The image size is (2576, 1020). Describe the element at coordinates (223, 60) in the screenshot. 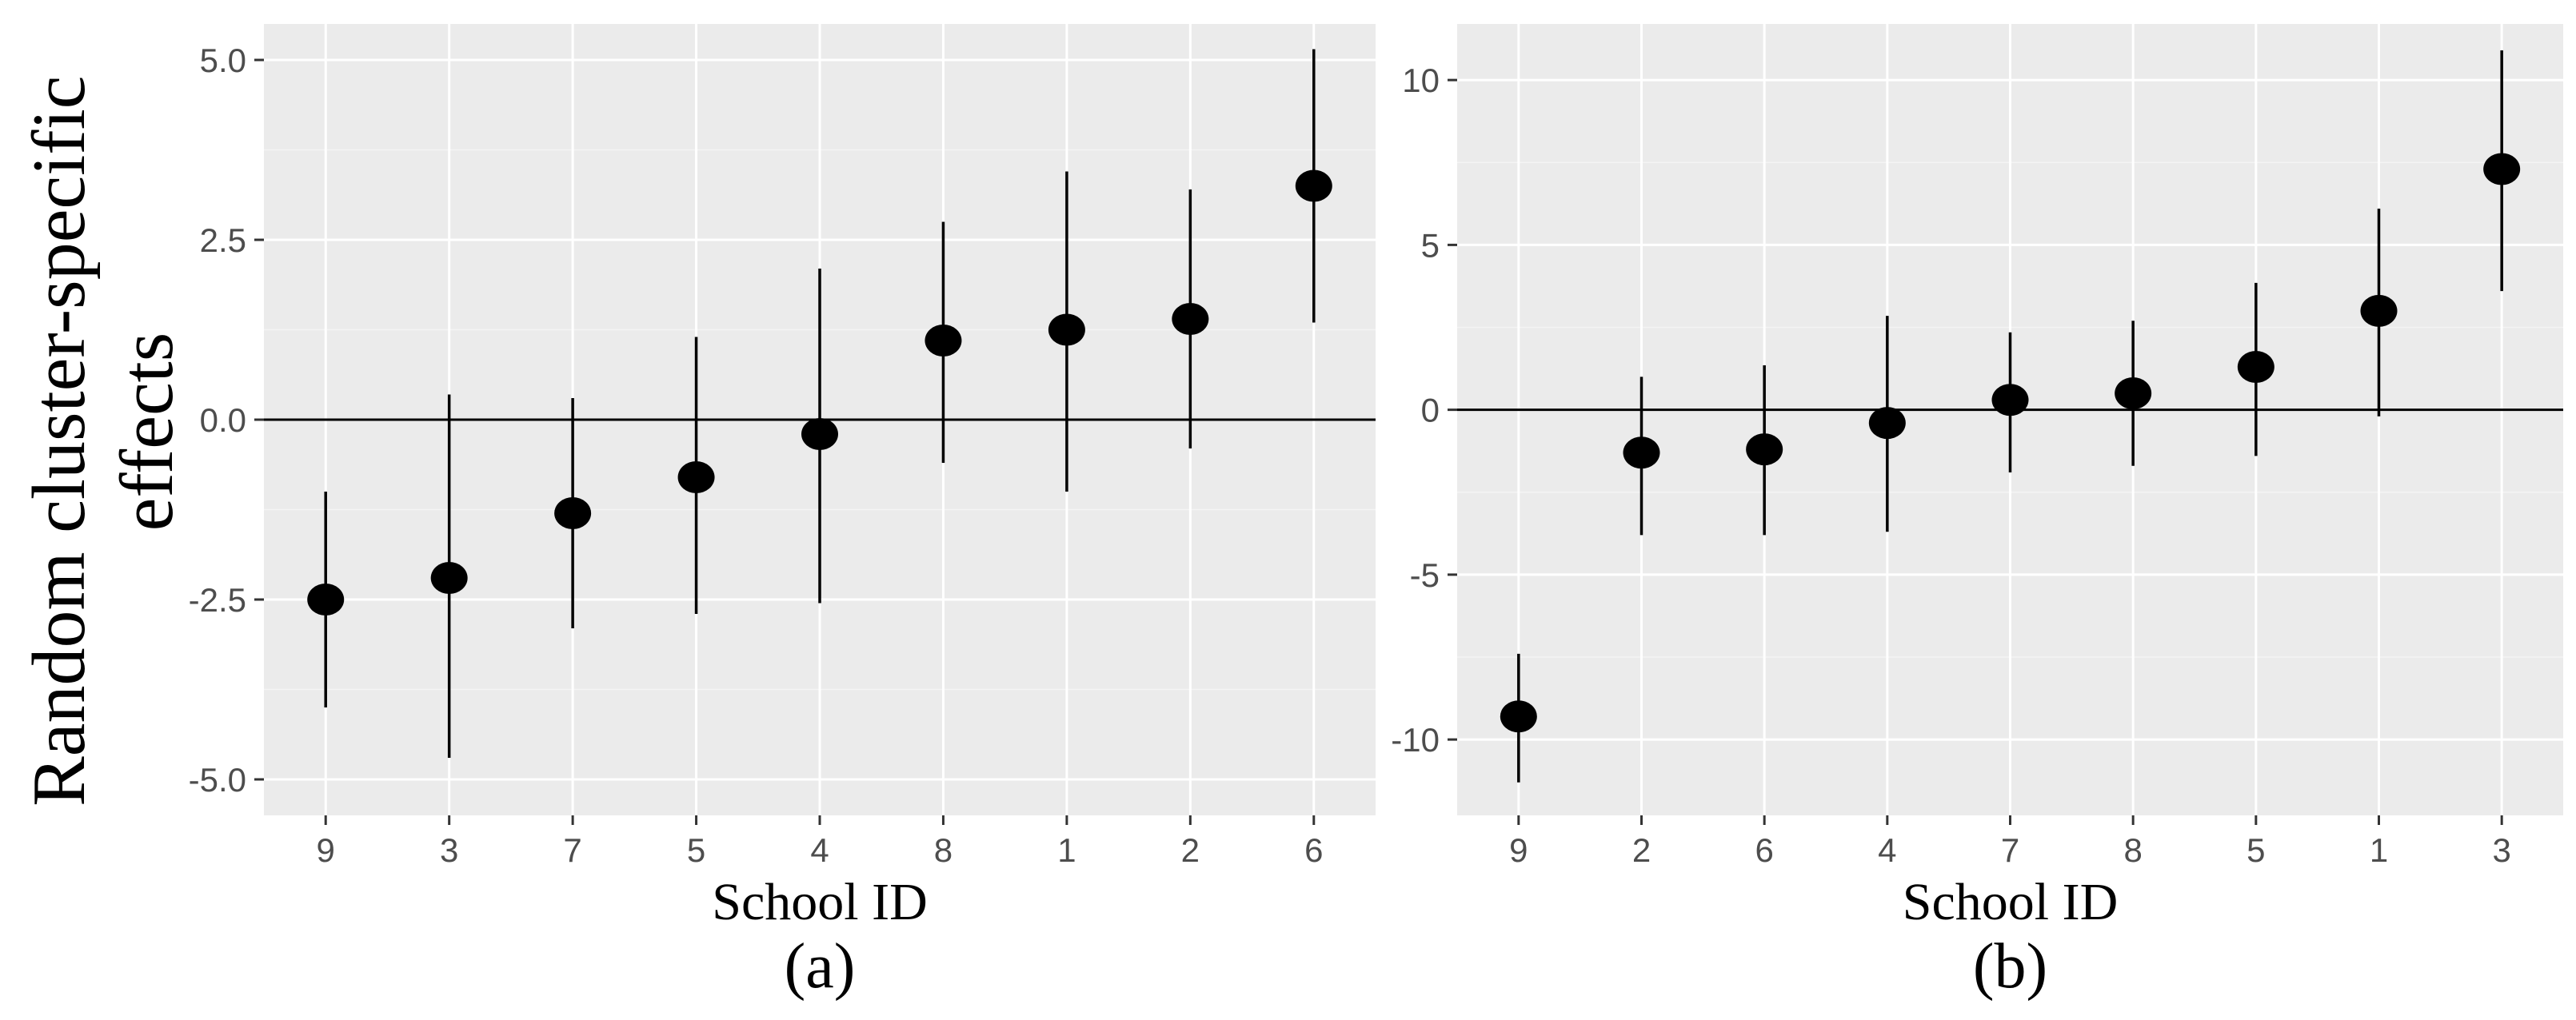

I see `y-tick-label: 5.0` at that location.